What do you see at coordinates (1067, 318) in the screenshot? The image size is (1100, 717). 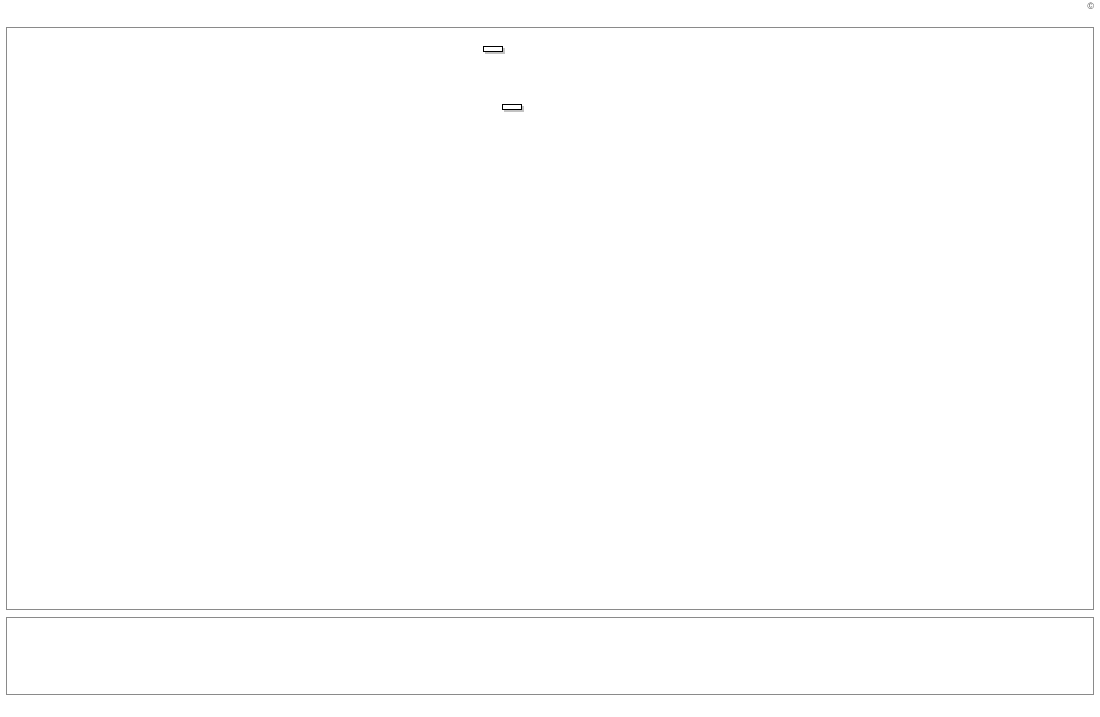 I see `price-axis` at bounding box center [1067, 318].